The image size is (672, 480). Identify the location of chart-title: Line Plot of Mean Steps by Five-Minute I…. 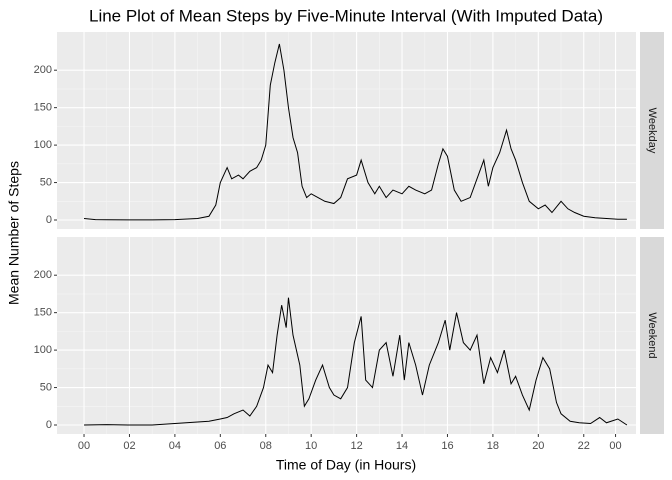
(346, 15).